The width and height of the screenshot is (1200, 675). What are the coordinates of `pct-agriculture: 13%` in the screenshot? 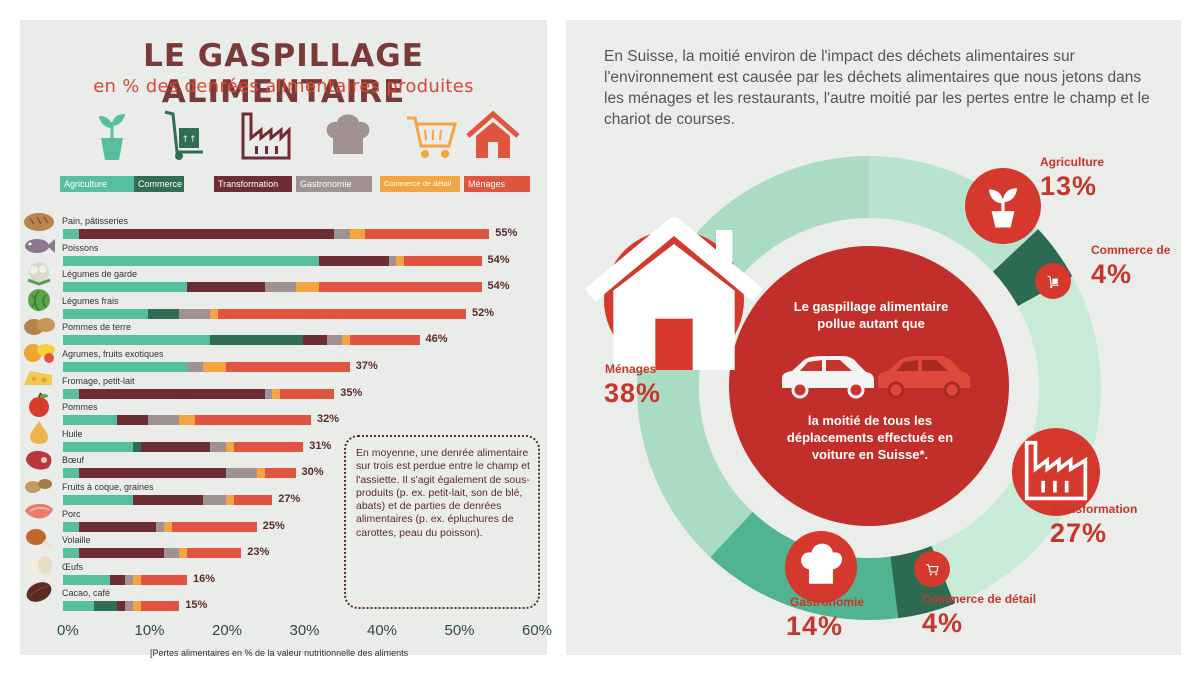 It's located at (1069, 186).